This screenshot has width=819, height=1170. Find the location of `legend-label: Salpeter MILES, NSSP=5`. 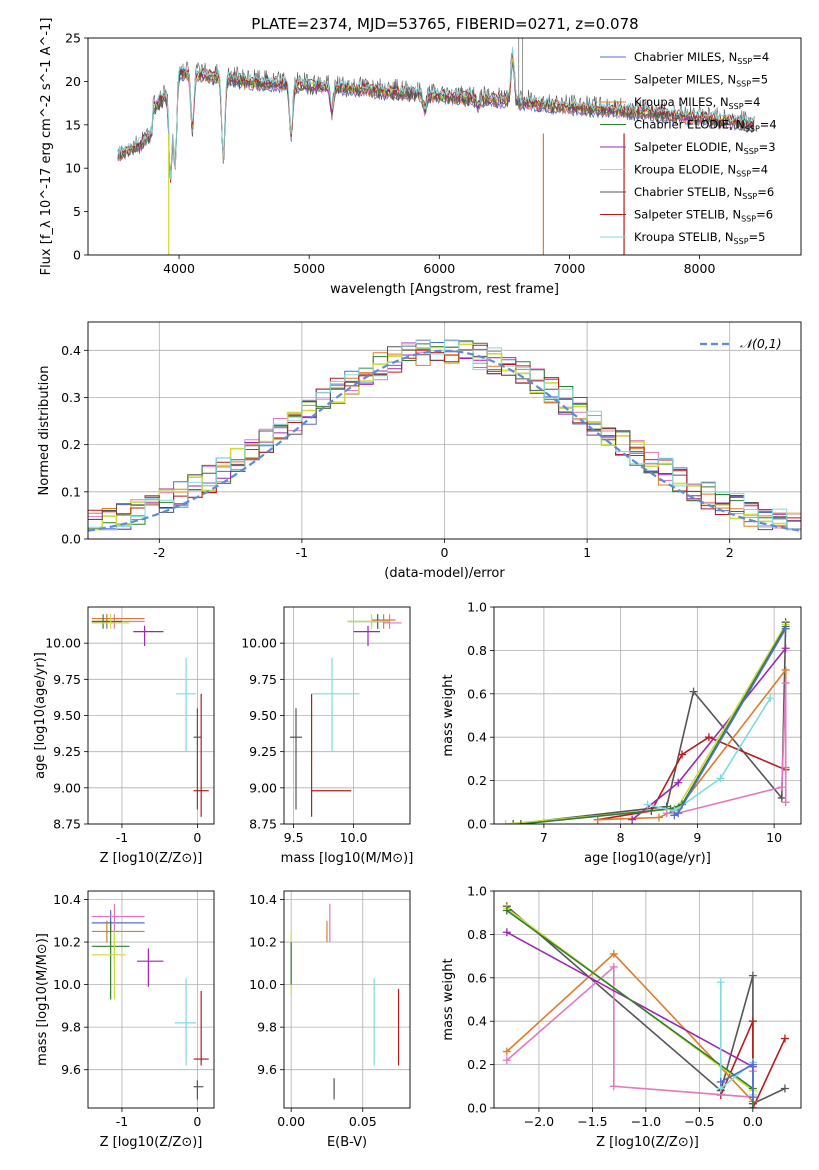

legend-label: Salpeter MILES, NSSP=5 is located at coordinates (701, 81).